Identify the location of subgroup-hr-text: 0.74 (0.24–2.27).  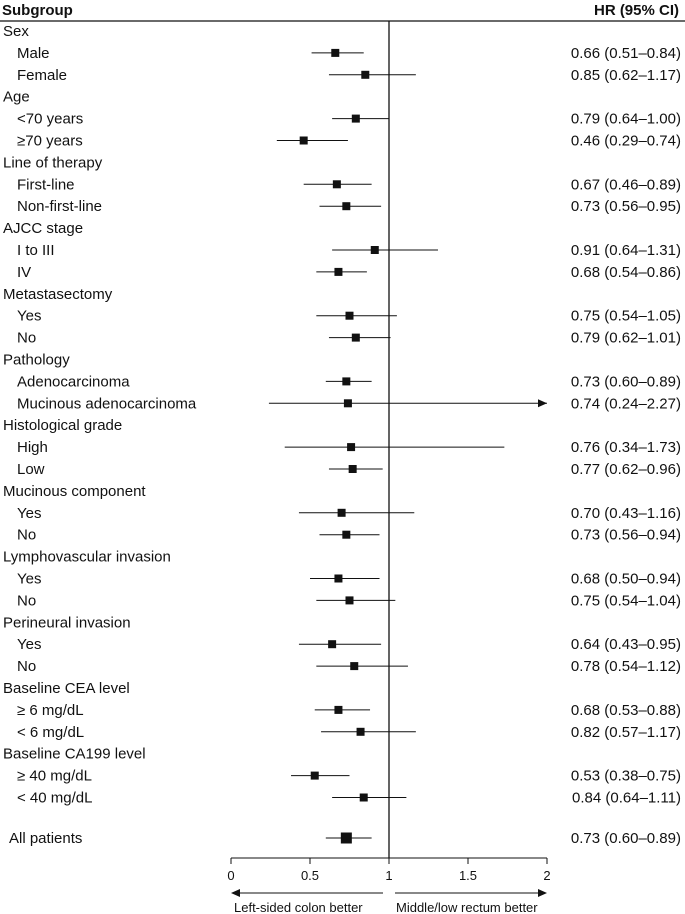
(626, 403).